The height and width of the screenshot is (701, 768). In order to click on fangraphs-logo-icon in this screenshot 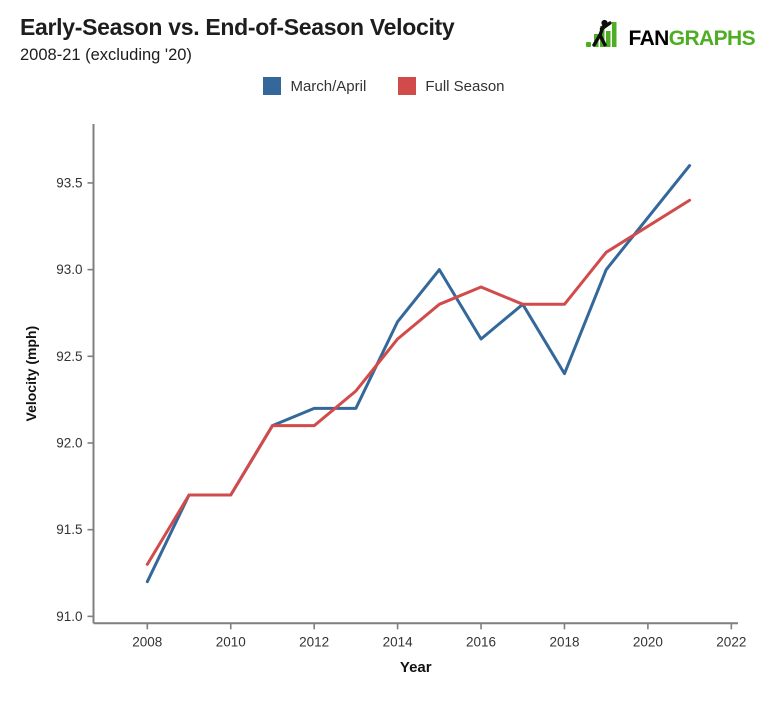, I will do `click(605, 35)`.